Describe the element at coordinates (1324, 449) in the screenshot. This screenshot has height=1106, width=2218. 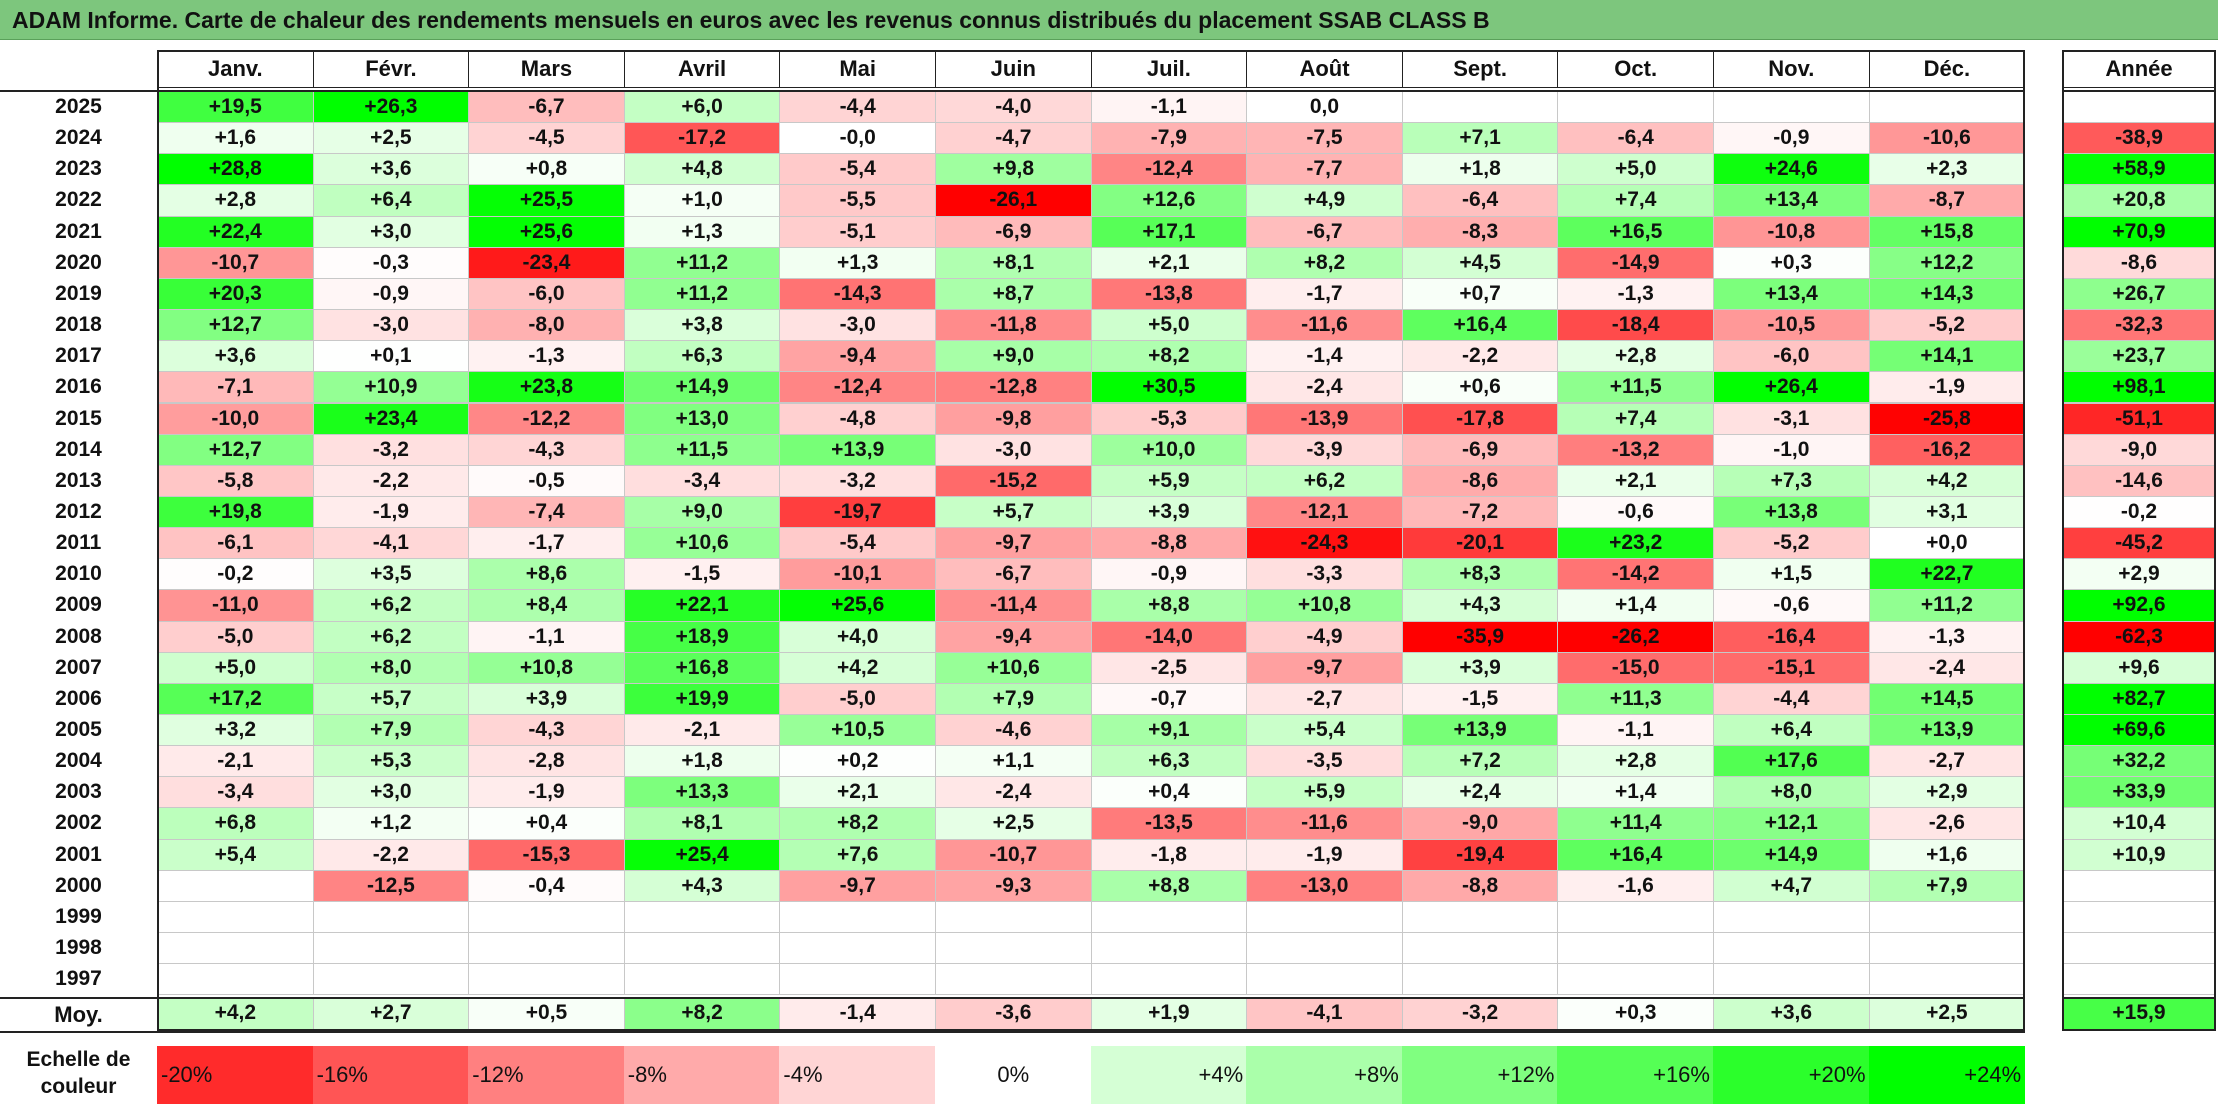
I see `heatmap-cell: -3,9` at that location.